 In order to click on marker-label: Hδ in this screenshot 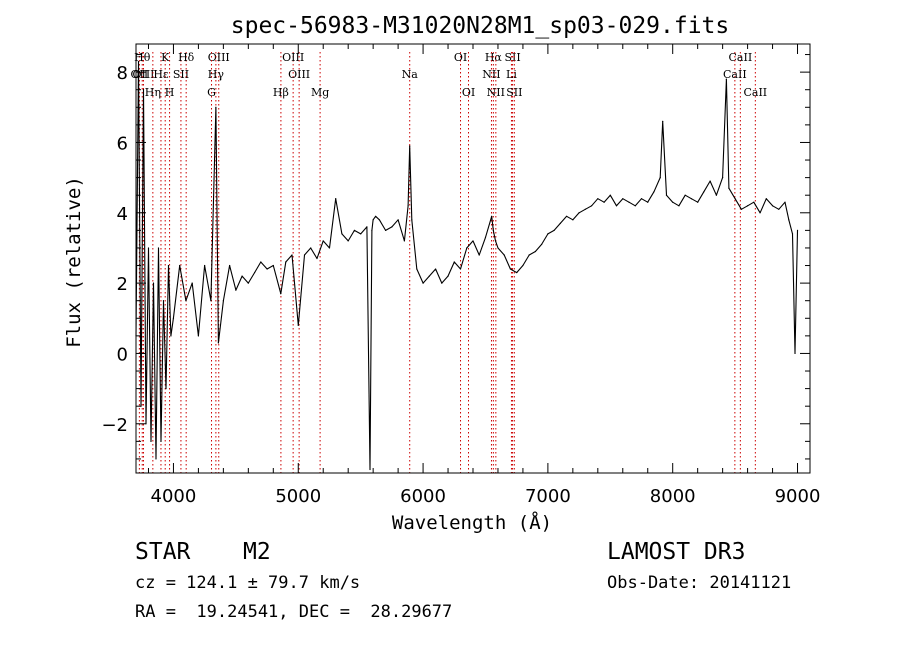, I will do `click(186, 57)`.